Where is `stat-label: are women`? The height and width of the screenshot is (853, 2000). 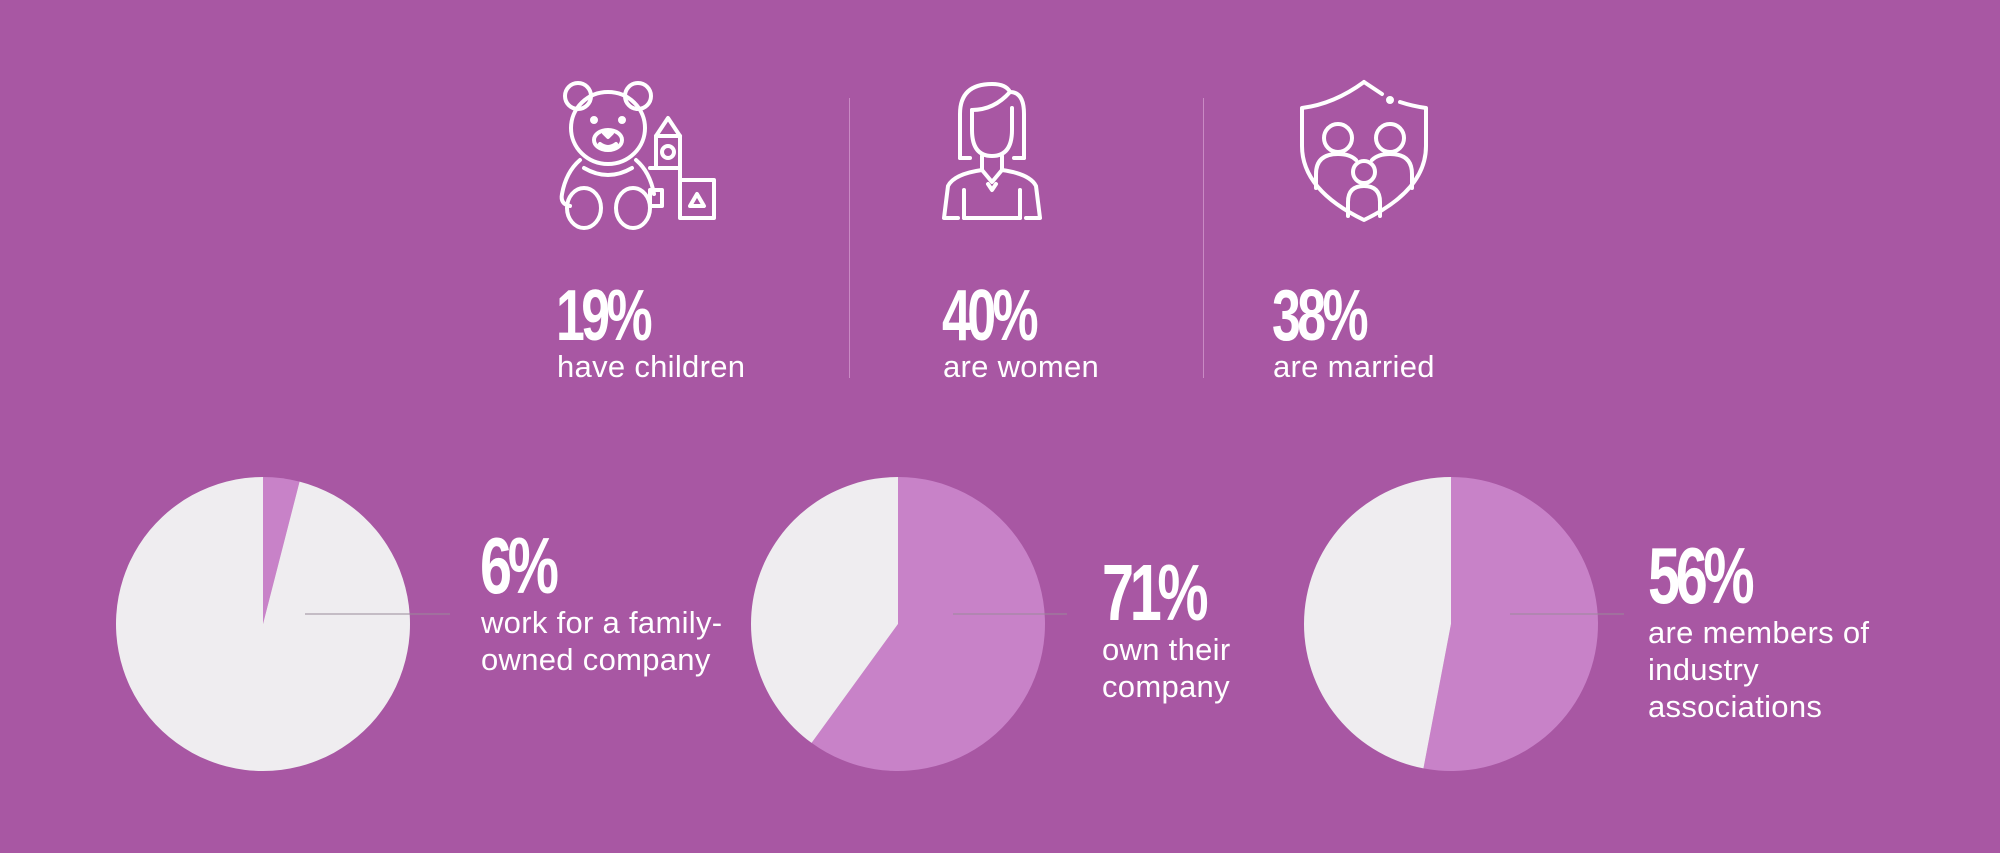
stat-label: are women is located at coordinates (1021, 366).